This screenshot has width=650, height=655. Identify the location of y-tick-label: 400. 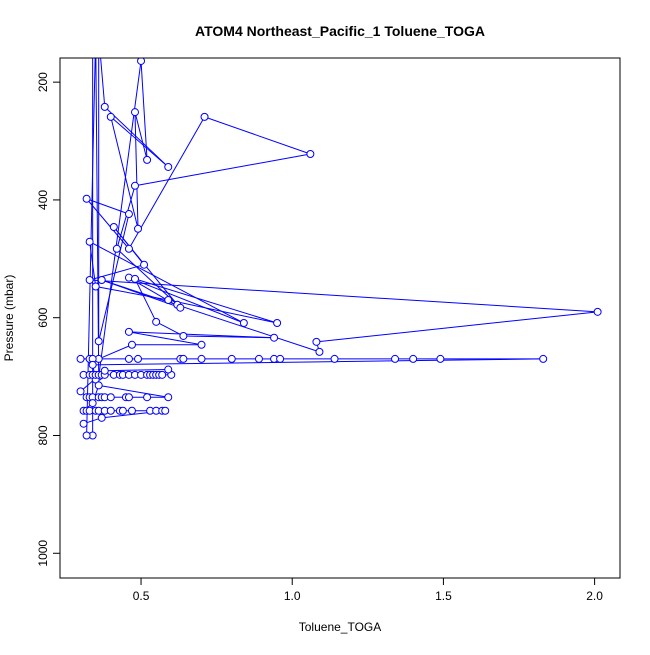
(43, 200).